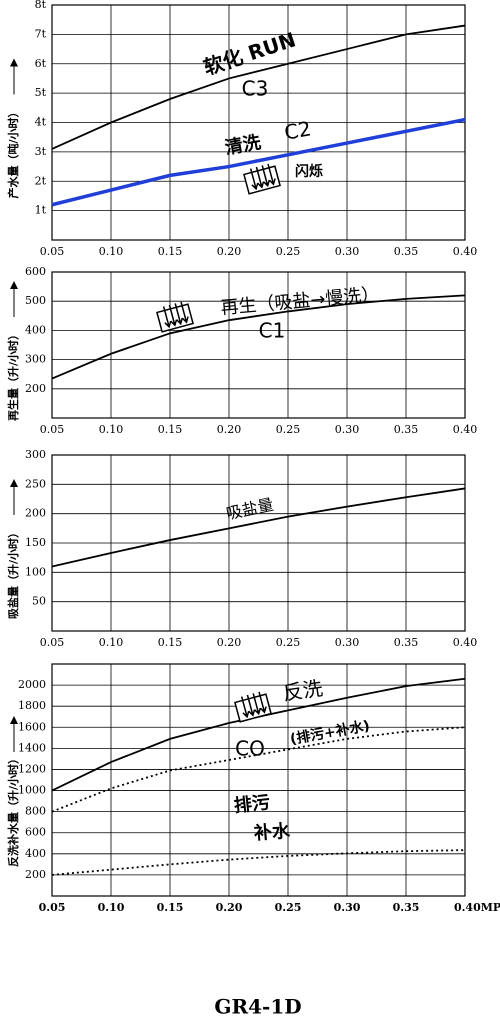 This screenshot has width=500, height=1021. What do you see at coordinates (271, 832) in the screenshot?
I see `series-label: 补水` at bounding box center [271, 832].